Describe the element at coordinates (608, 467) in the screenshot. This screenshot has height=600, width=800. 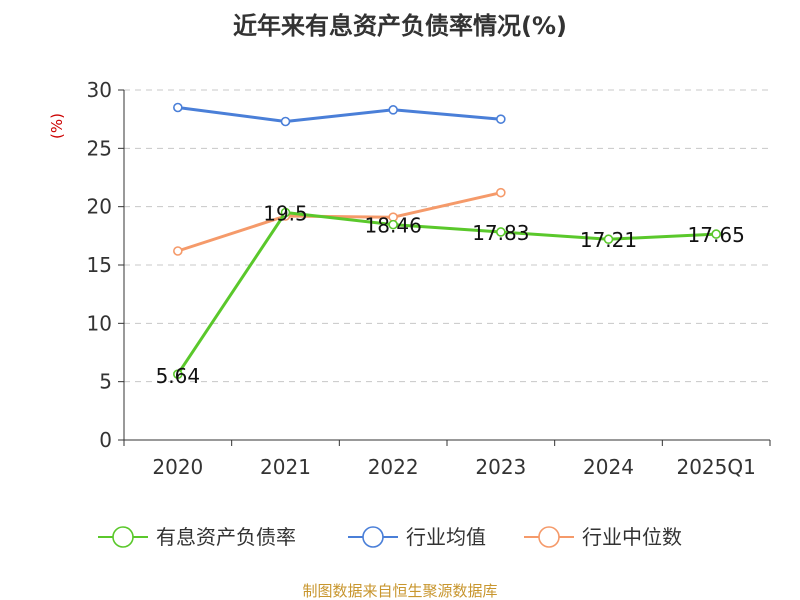
I see `x-tick-label: 2024` at that location.